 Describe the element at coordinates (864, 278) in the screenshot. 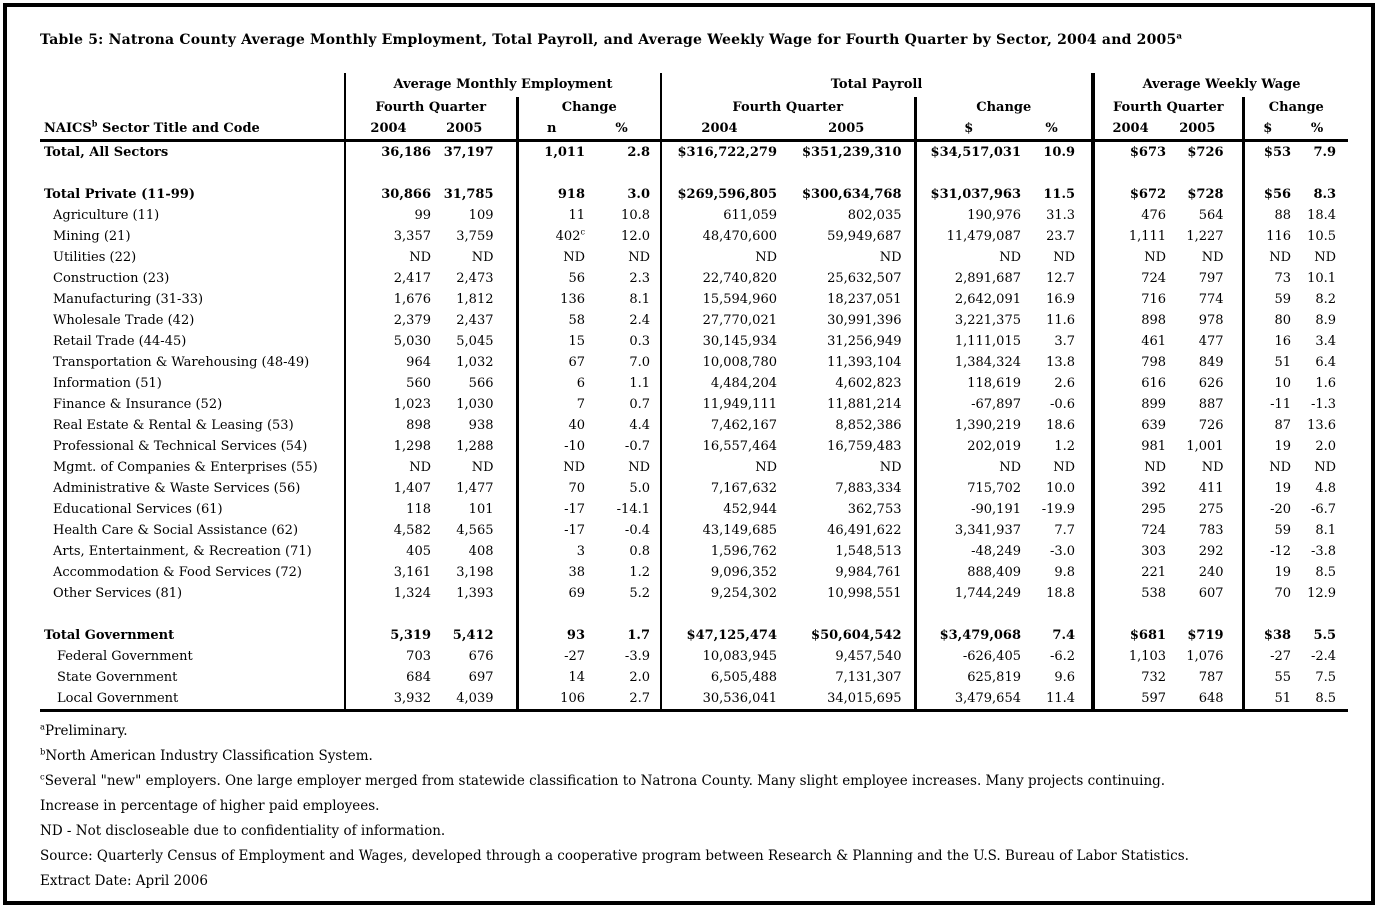

I see `value-cell: 25,632,507` at that location.